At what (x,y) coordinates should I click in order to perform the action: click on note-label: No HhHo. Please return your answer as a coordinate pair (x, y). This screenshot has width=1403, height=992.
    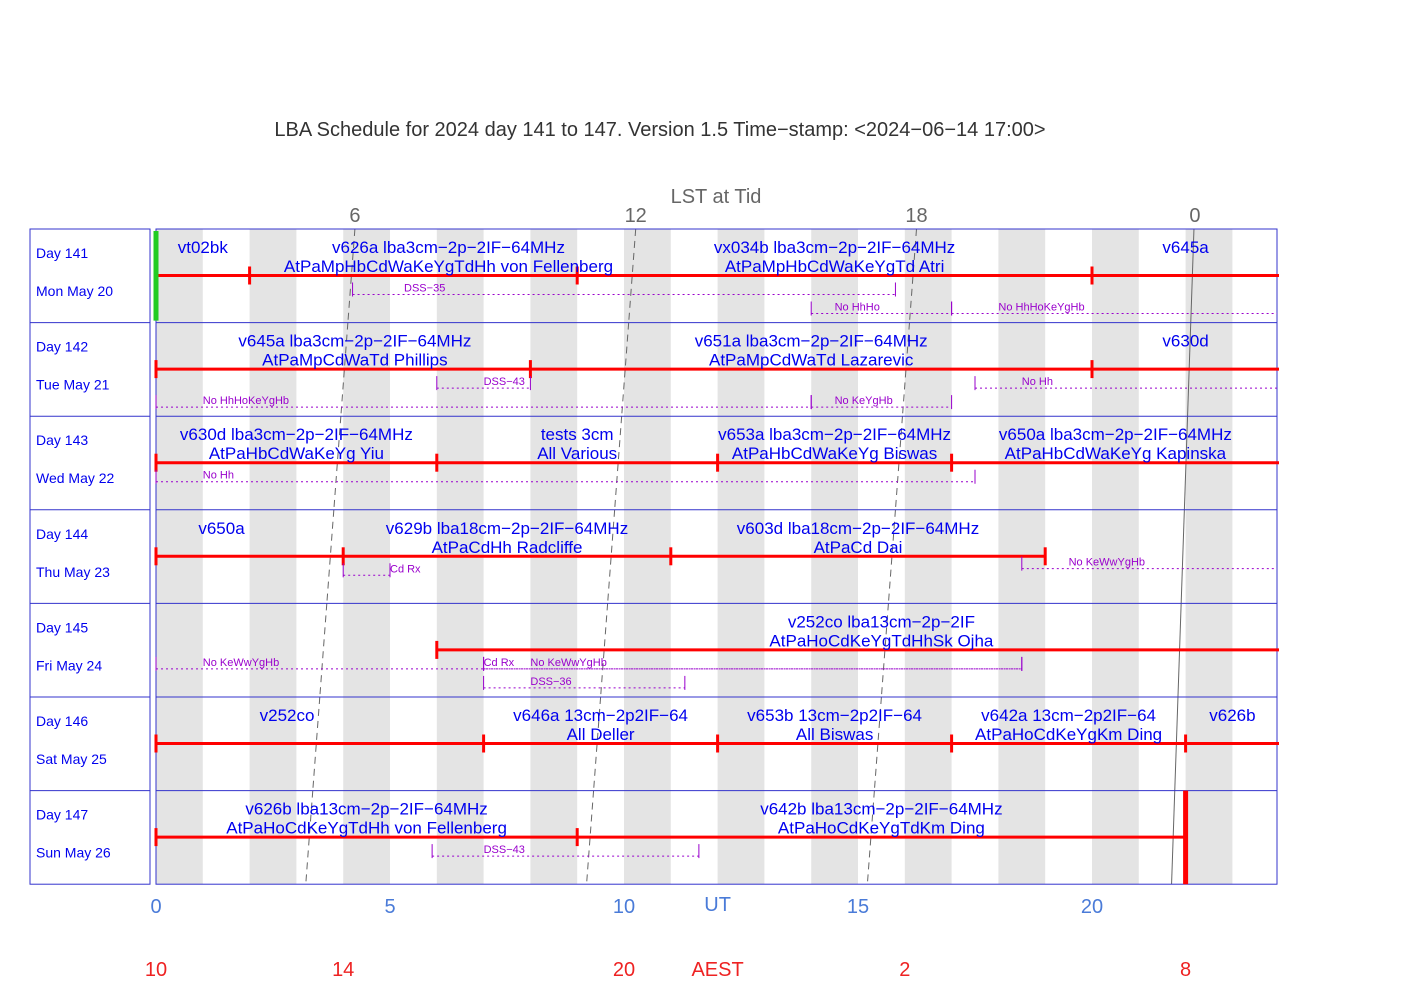
    Looking at the image, I should click on (857, 308).